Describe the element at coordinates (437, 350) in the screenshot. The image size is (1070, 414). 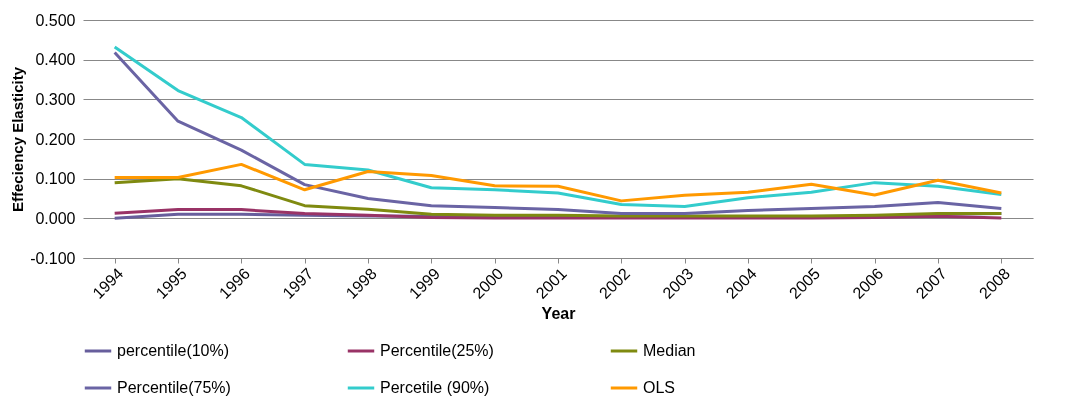
I see `legend-label: Percentile(25%)` at that location.